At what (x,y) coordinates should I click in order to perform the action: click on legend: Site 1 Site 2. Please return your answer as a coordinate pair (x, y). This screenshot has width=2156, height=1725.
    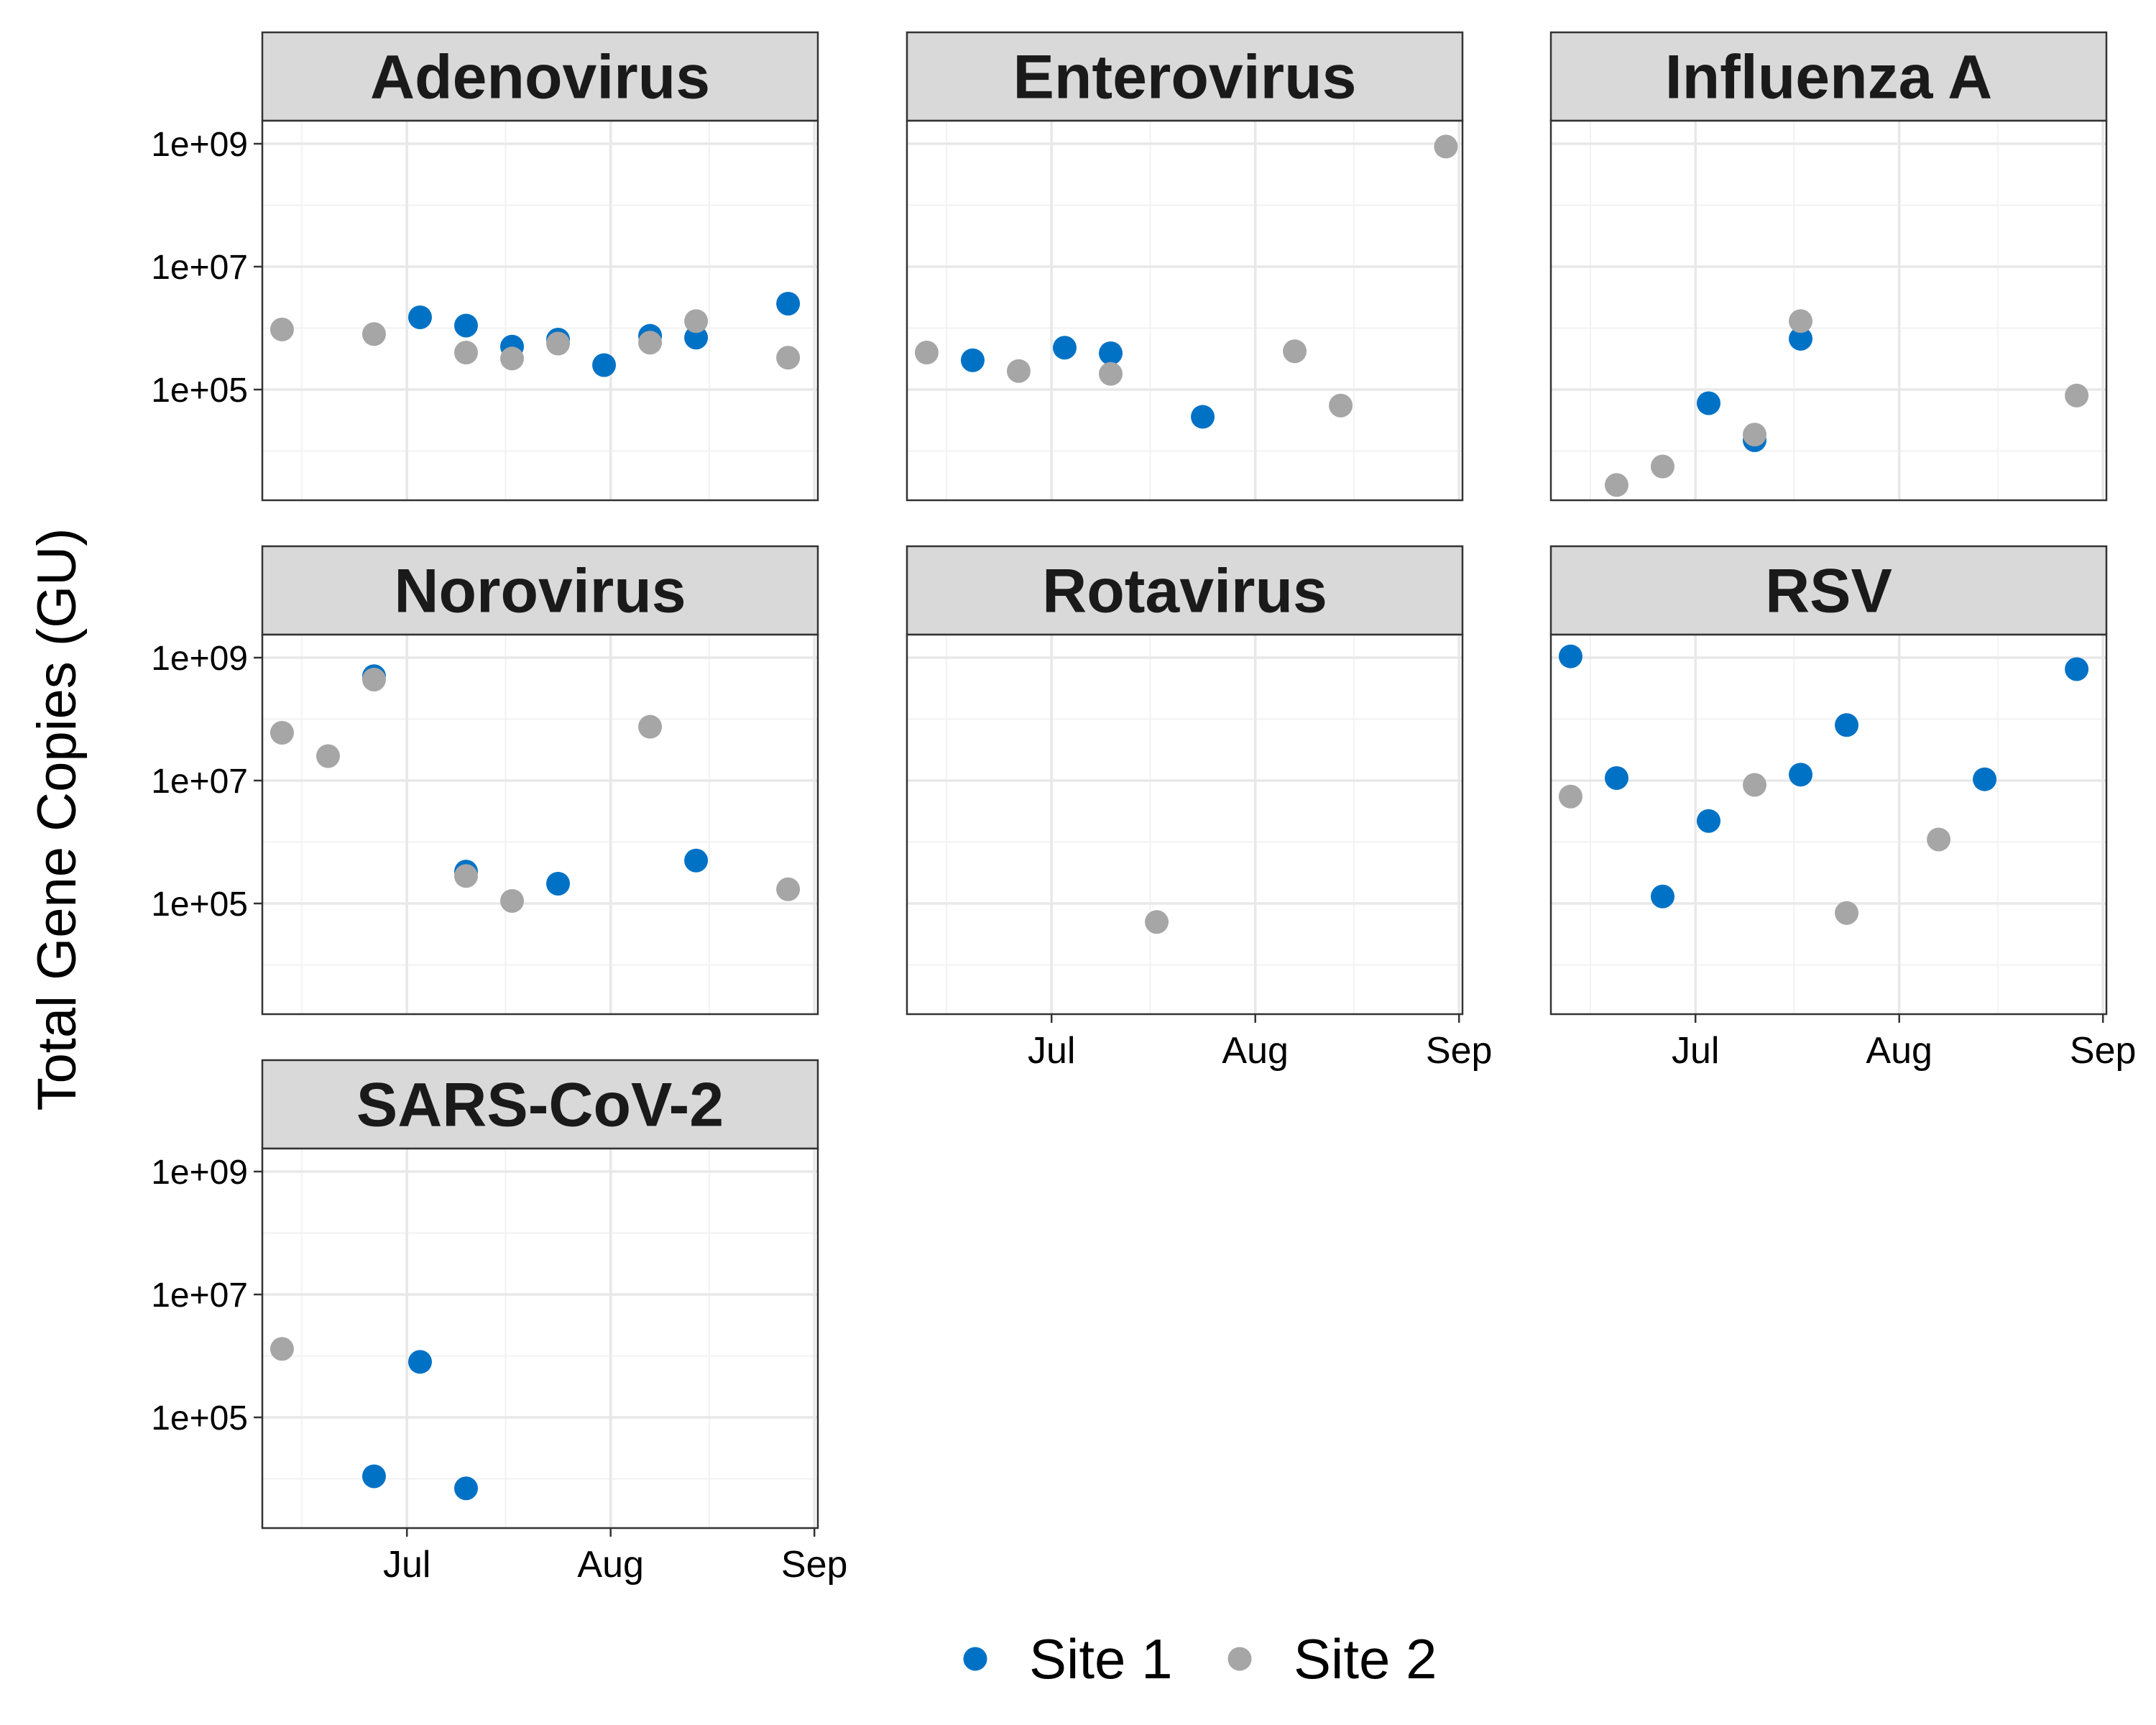
    Looking at the image, I should click on (1200, 1658).